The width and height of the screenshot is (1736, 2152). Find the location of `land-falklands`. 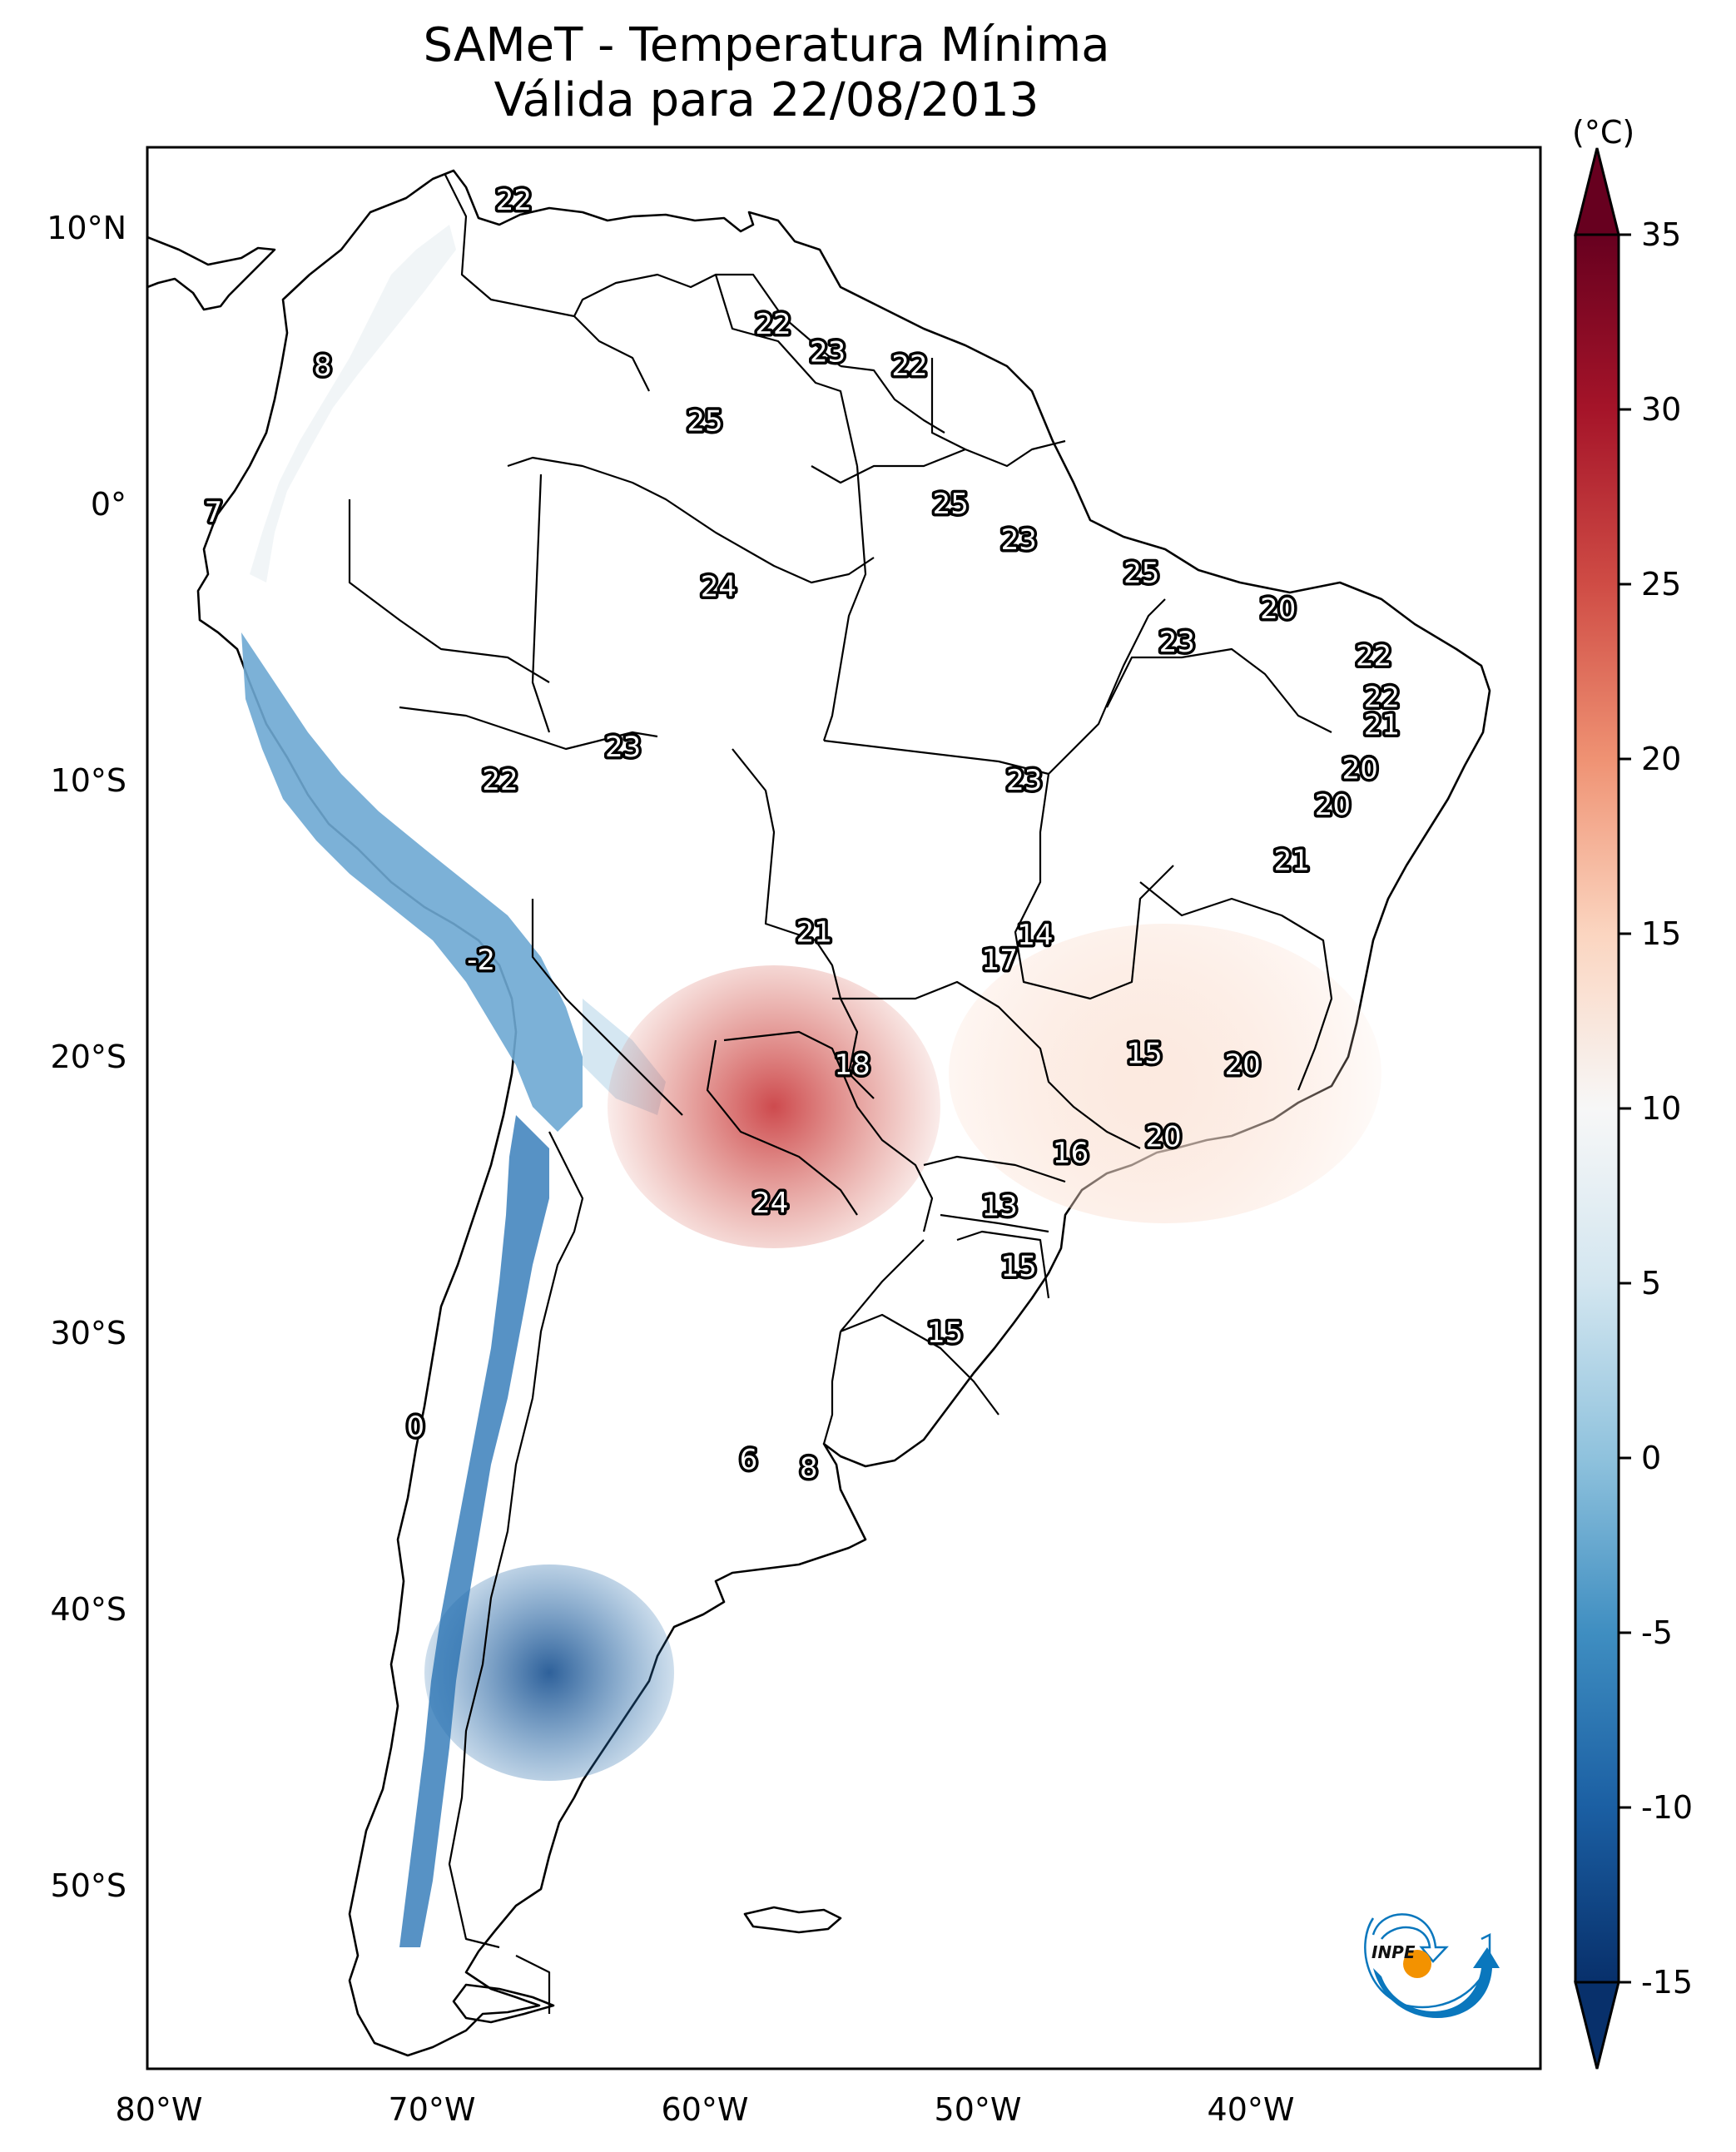

land-falklands is located at coordinates (793, 1920).